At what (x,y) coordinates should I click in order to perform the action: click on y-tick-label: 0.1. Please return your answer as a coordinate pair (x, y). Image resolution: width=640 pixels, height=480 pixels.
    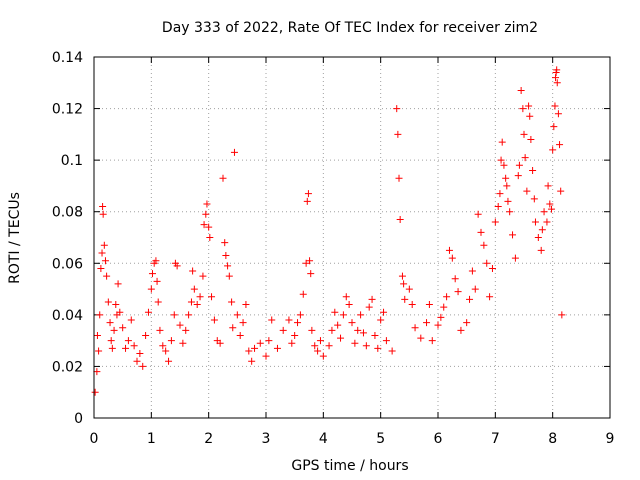
    Looking at the image, I should click on (72, 161).